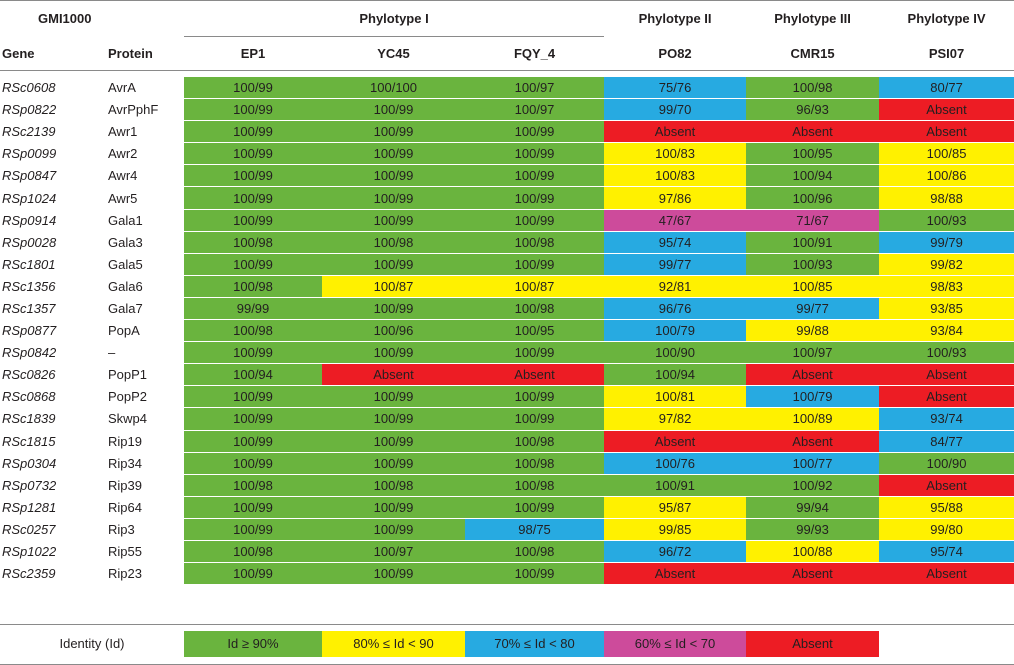  What do you see at coordinates (813, 419) in the screenshot?
I see `identity-cell: 100/89` at bounding box center [813, 419].